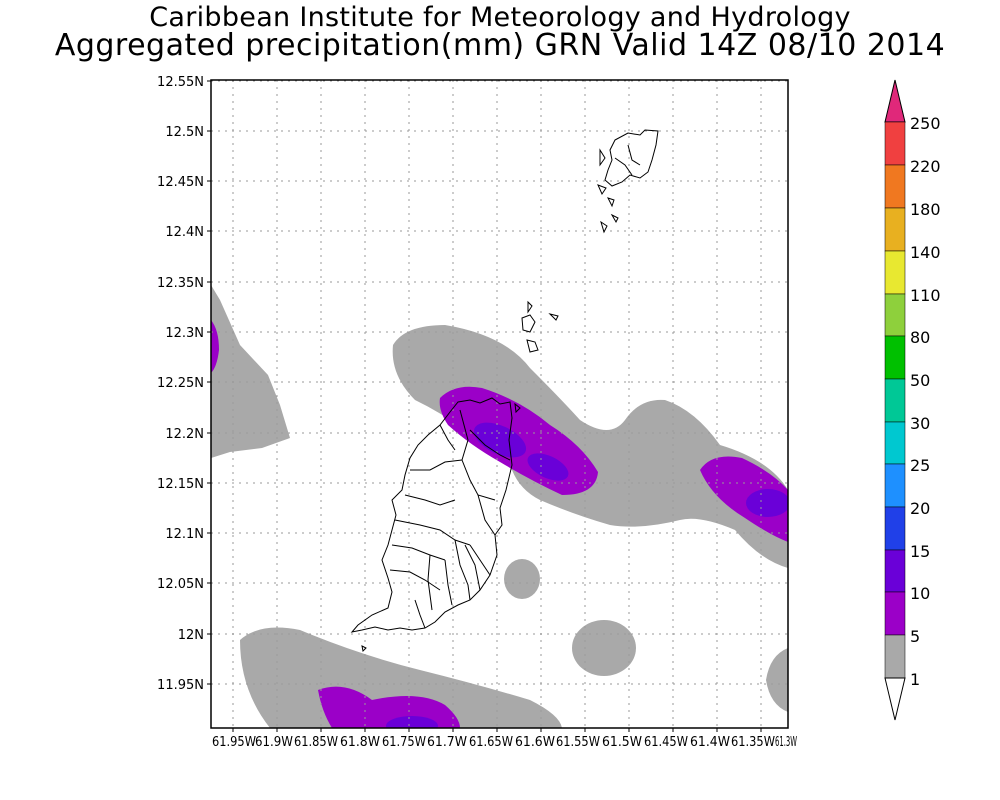 Image resolution: width=1000 pixels, height=800 pixels. I want to click on legend-label-180: 180, so click(925, 209).